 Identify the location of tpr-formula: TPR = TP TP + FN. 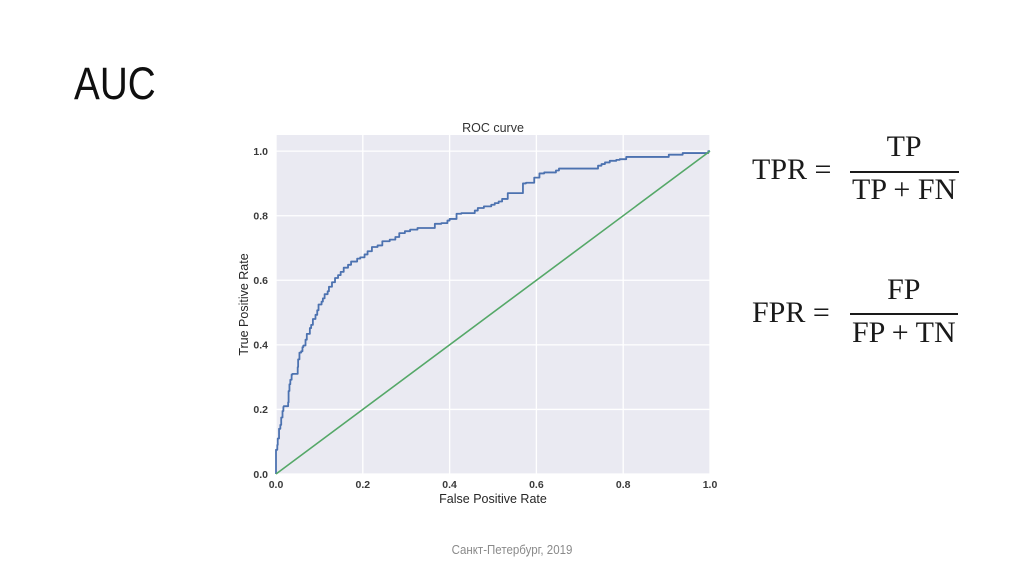
(855, 168).